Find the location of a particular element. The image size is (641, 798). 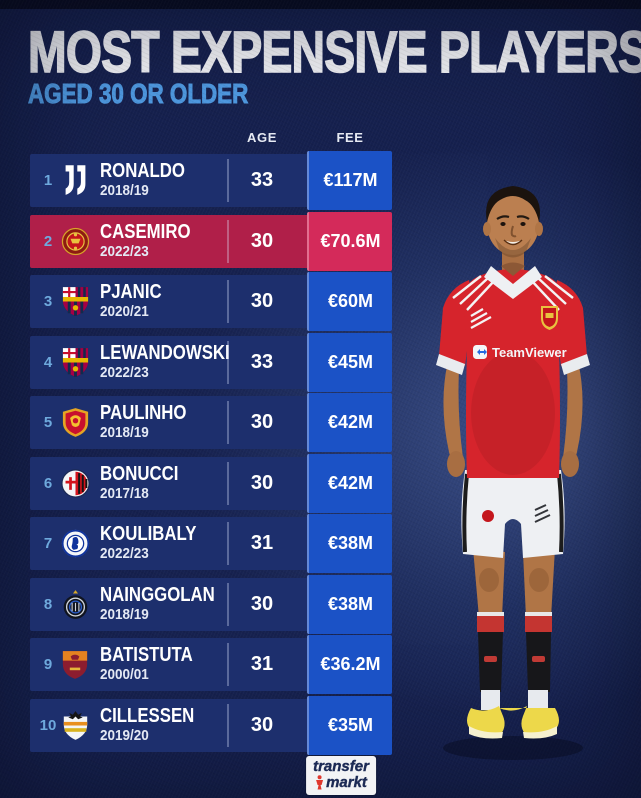

brand-bottom-row: markt is located at coordinates (341, 782).